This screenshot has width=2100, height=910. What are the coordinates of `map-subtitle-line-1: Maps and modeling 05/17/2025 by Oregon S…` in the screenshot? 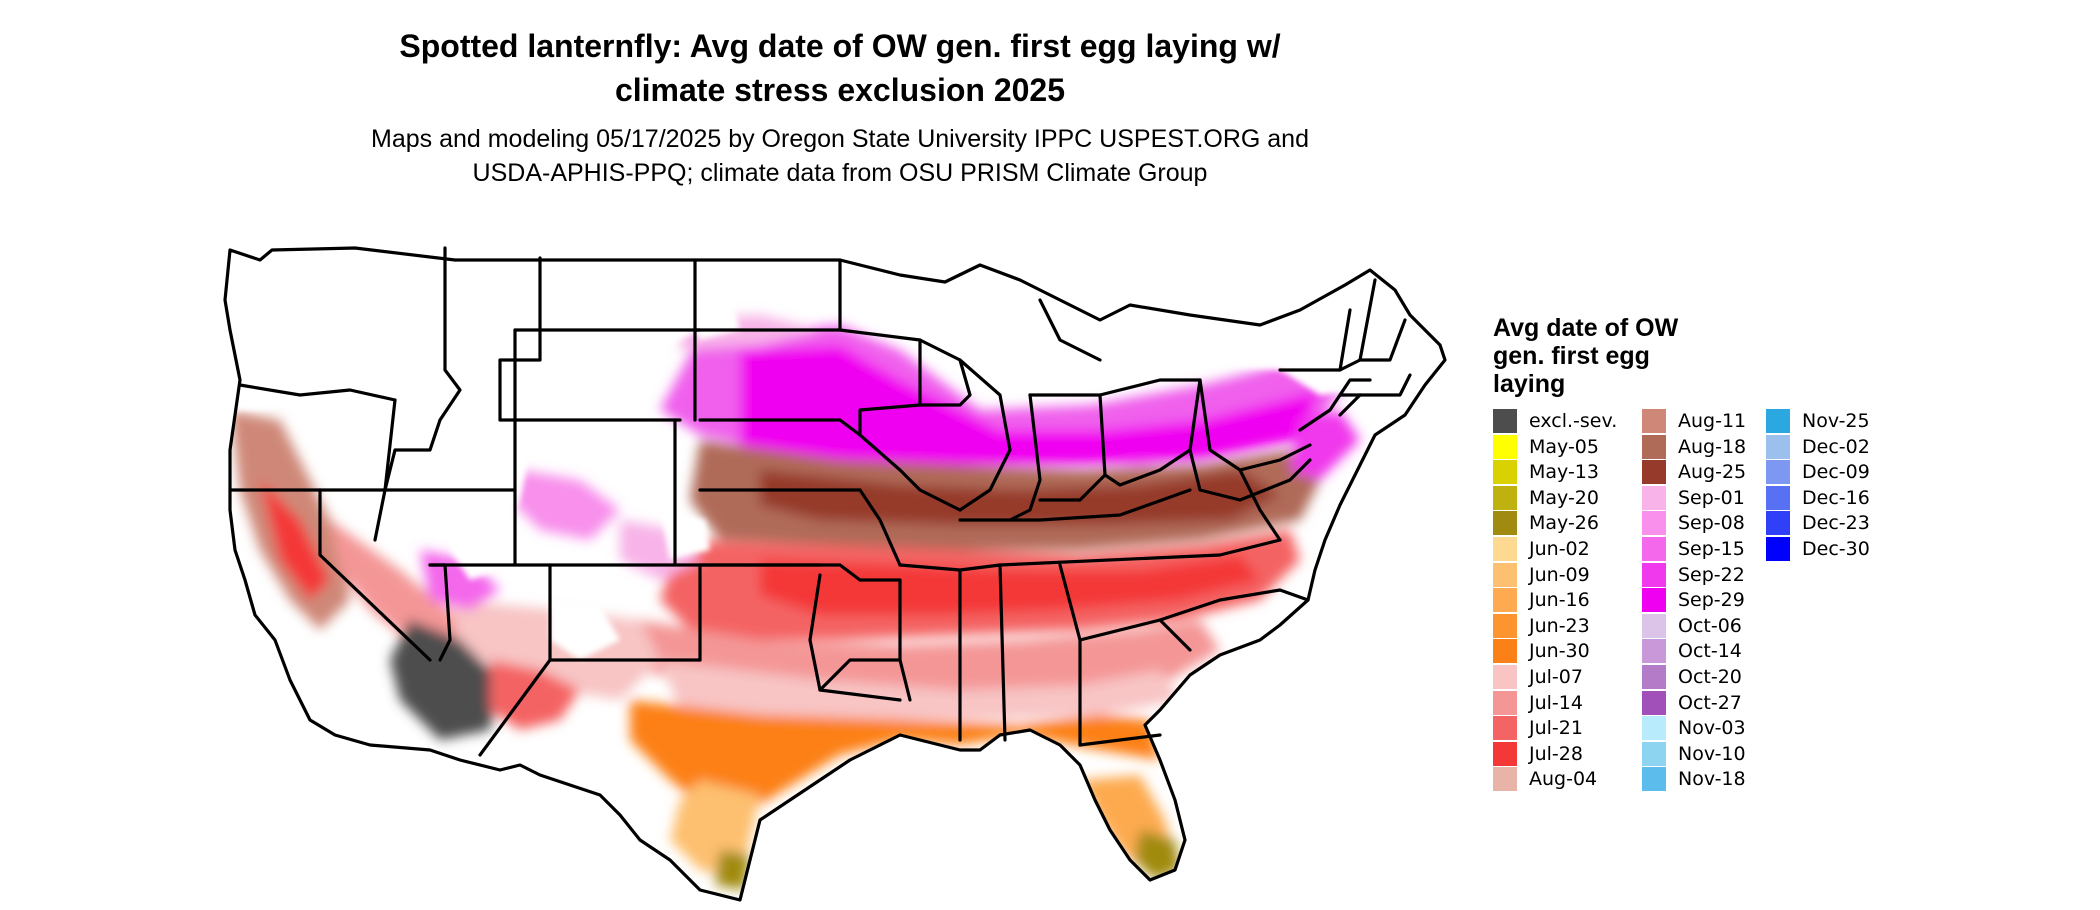 It's located at (840, 139).